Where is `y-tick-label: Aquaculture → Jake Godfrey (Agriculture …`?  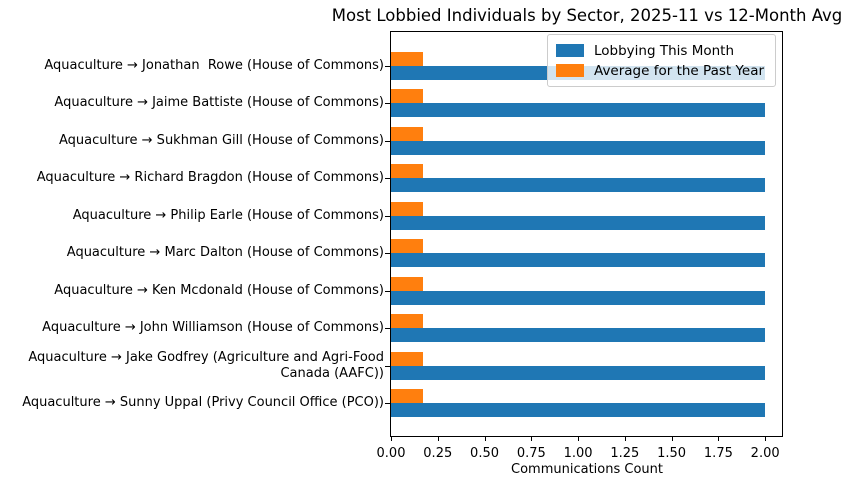
y-tick-label: Aquaculture → Jake Godfrey (Agriculture … is located at coordinates (208, 365).